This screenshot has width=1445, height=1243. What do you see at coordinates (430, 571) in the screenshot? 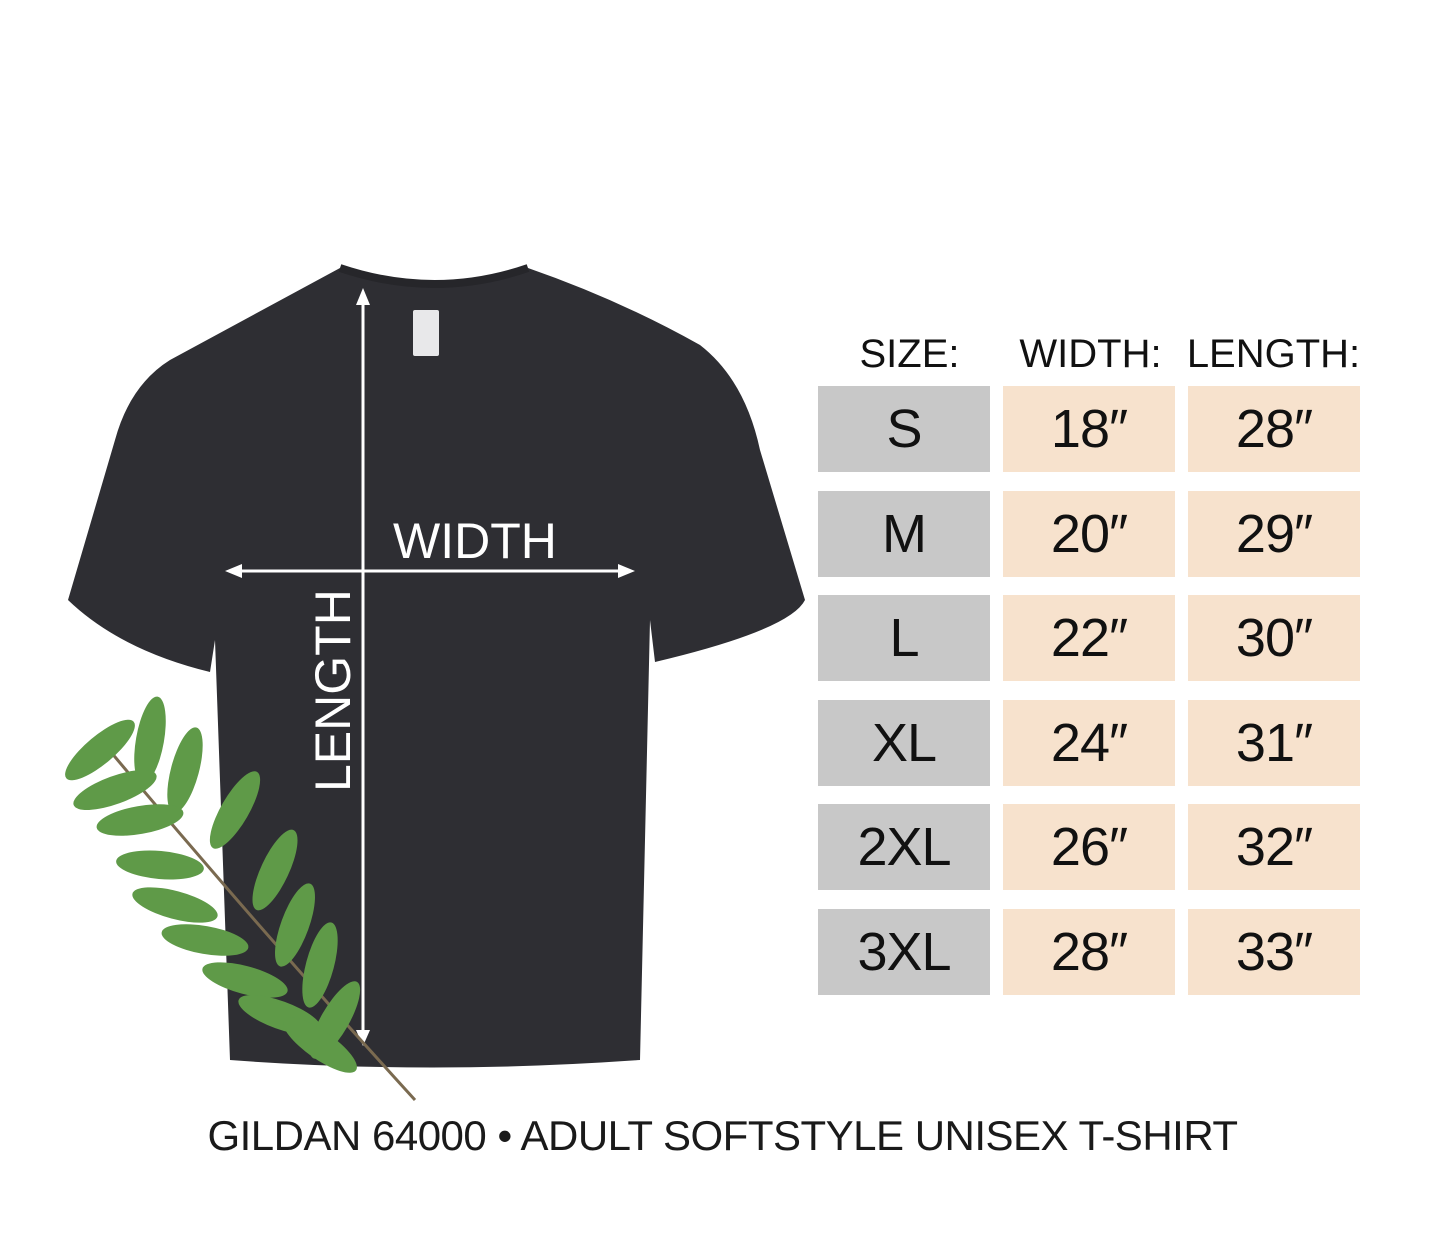
I see `width-arrow` at bounding box center [430, 571].